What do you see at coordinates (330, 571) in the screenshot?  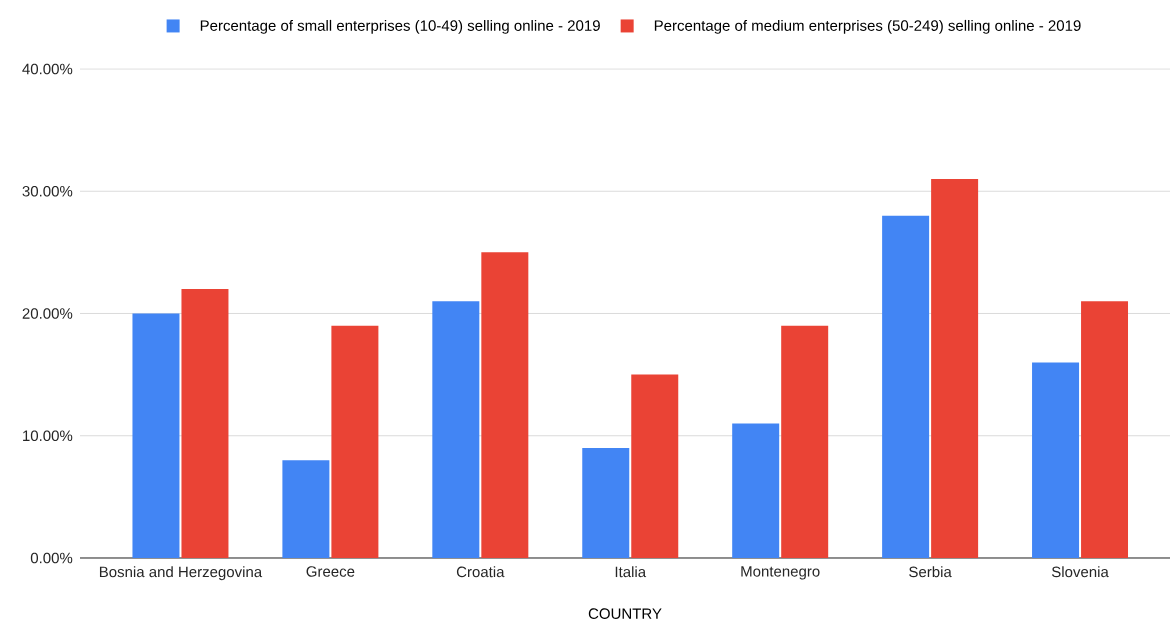 I see `x-tick-label: Greece` at bounding box center [330, 571].